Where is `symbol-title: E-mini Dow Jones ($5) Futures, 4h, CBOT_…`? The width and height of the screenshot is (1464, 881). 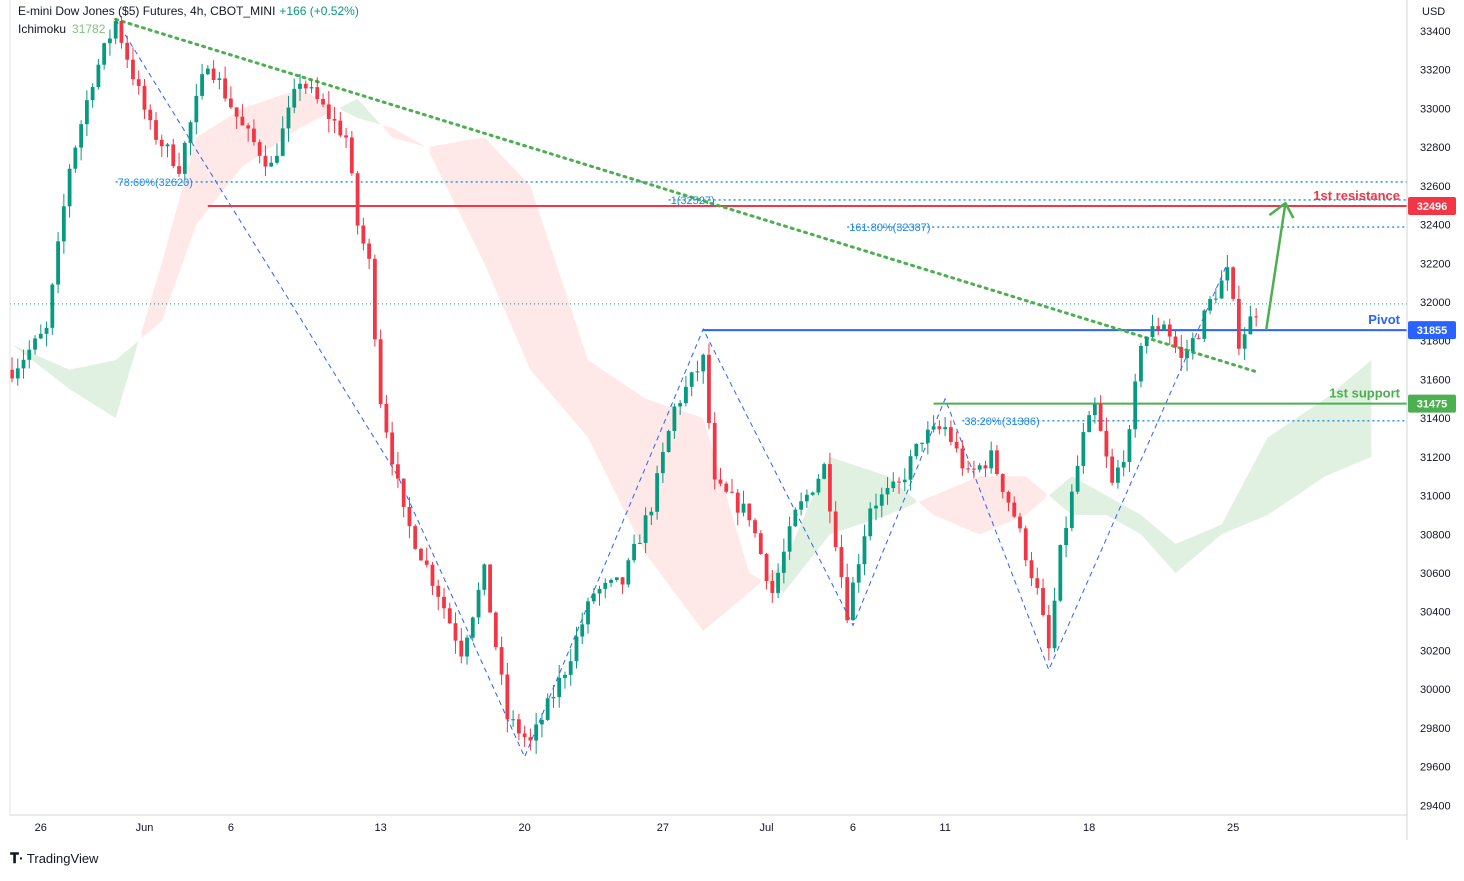
symbol-title: E-mini Dow Jones ($5) Futures, 4h, CBOT_… is located at coordinates (147, 11).